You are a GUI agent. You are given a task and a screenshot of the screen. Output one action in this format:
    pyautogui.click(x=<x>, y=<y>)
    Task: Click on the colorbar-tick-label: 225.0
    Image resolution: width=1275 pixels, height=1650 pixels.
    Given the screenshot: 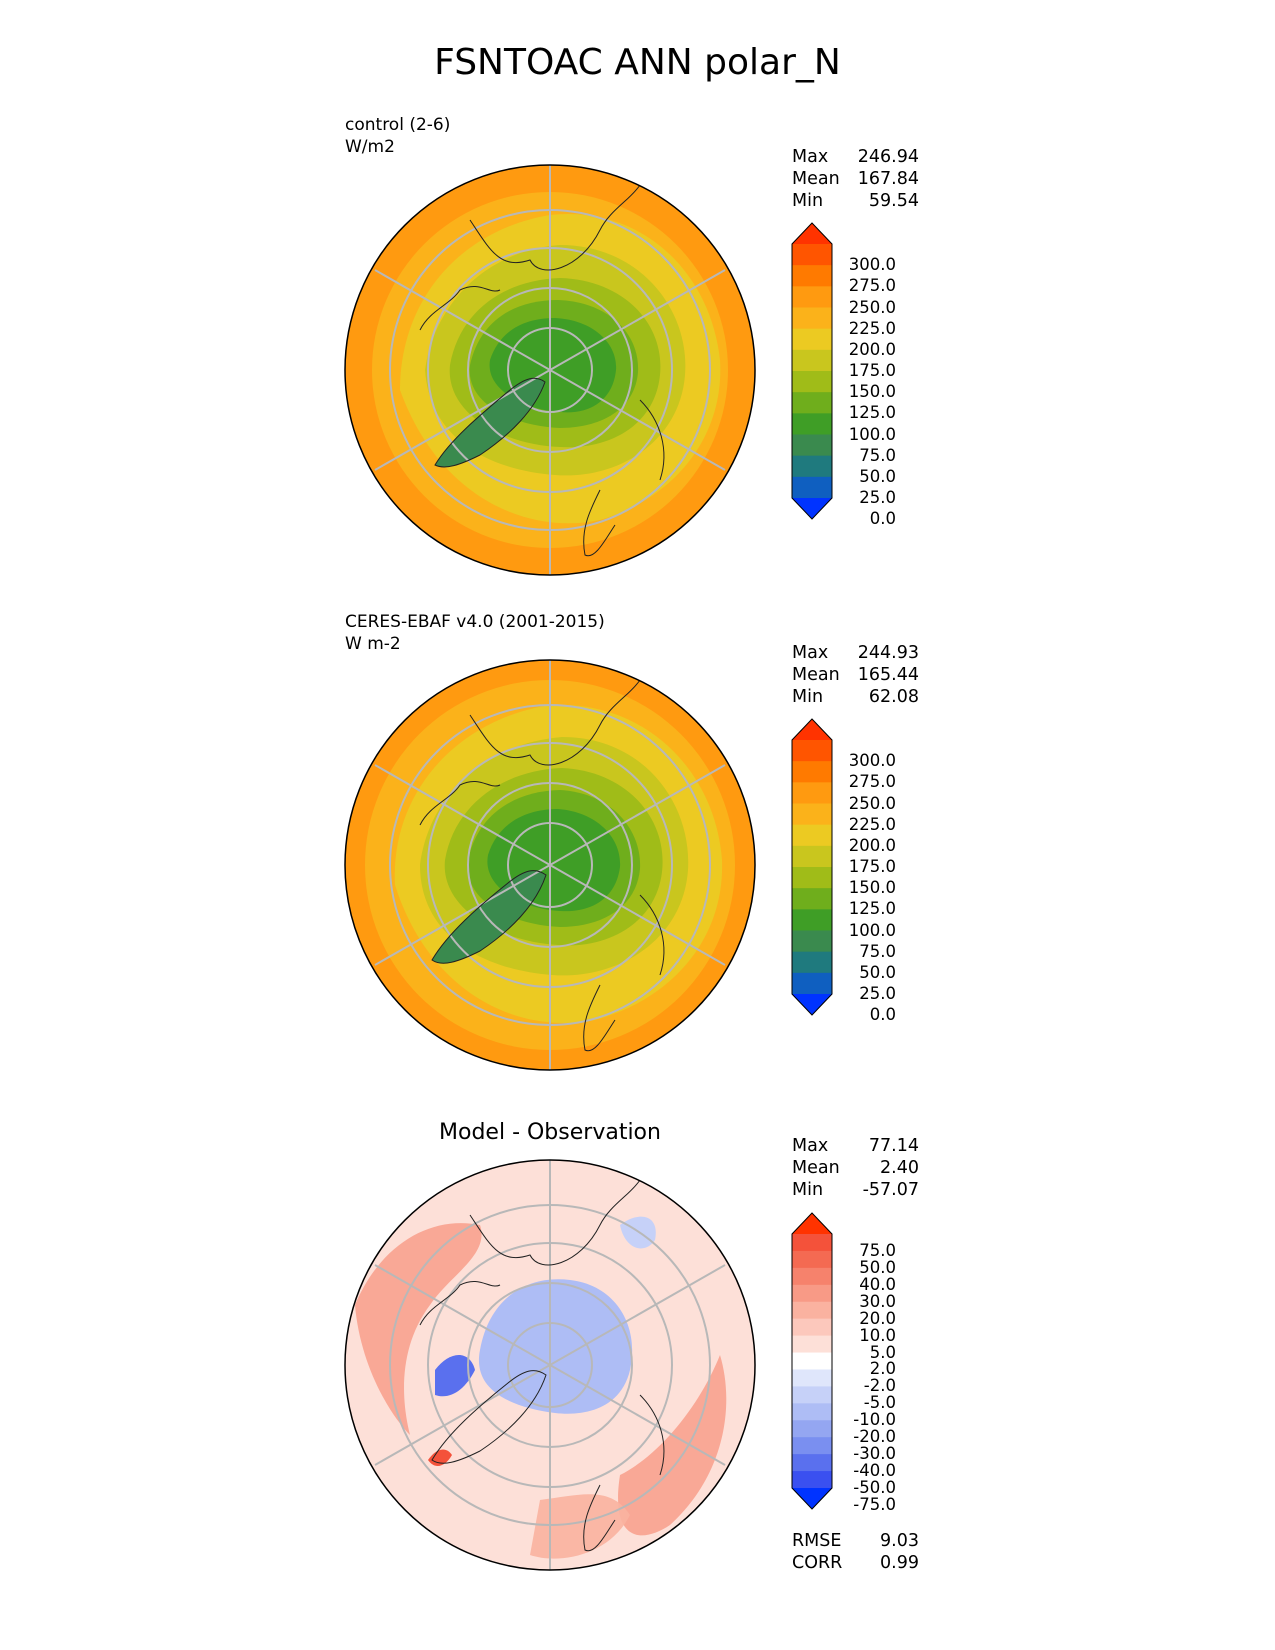 What is the action you would take?
    pyautogui.click(x=872, y=328)
    